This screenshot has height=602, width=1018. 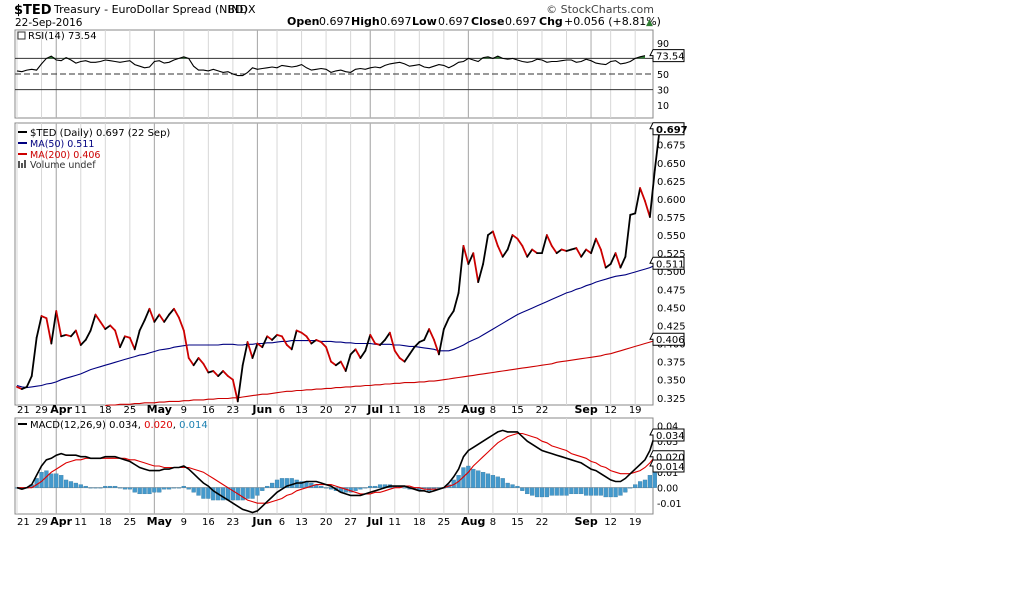 I want to click on rsi-line, so click(x=331, y=66).